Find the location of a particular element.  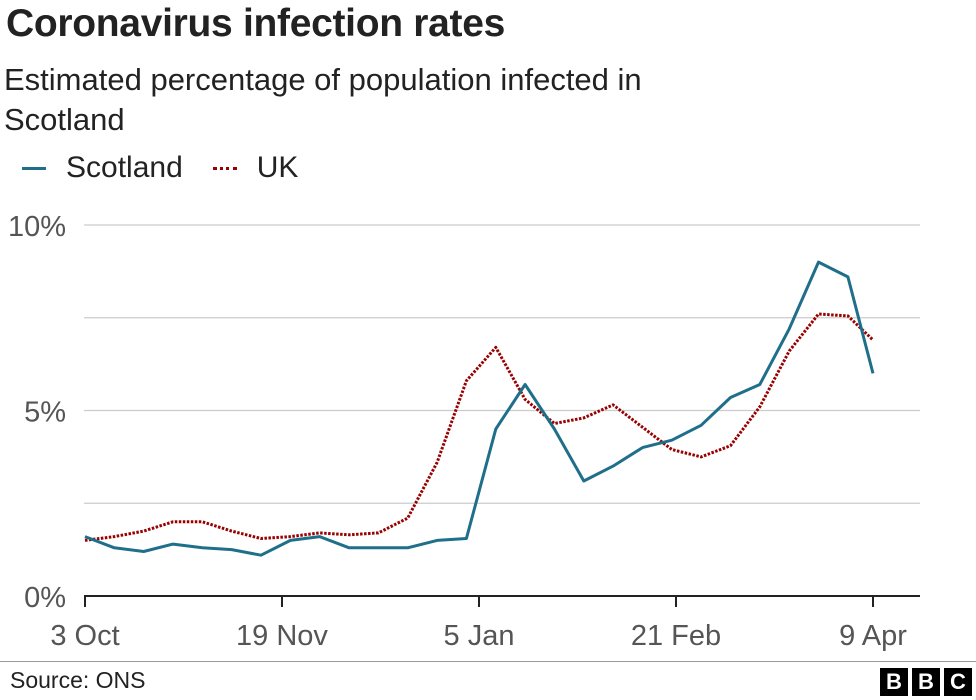

y-tick-label: 5% is located at coordinates (45, 413).